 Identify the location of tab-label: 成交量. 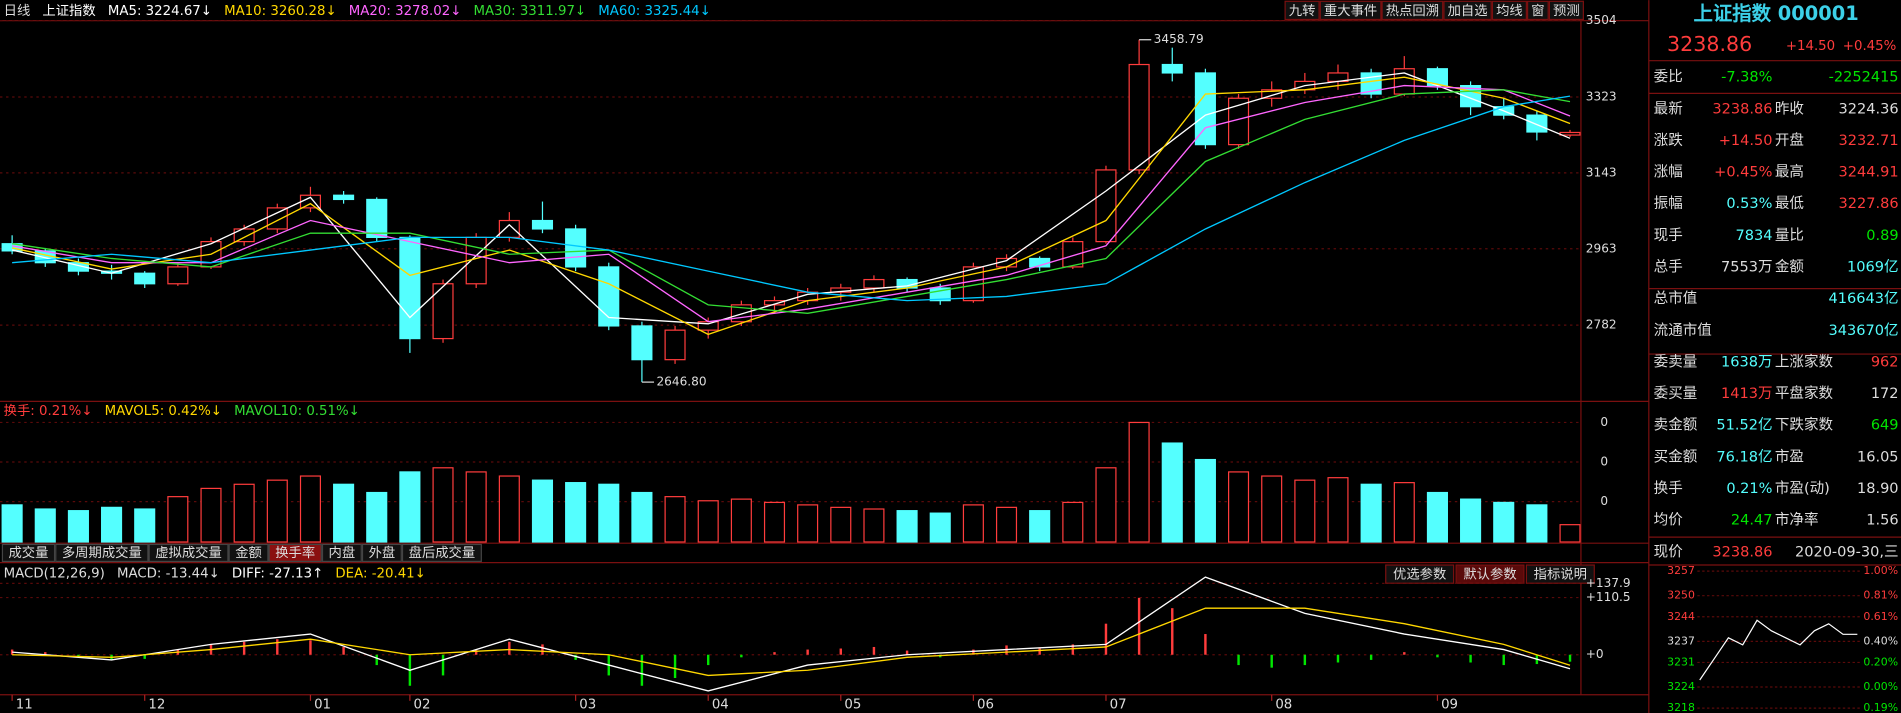
(28, 552).